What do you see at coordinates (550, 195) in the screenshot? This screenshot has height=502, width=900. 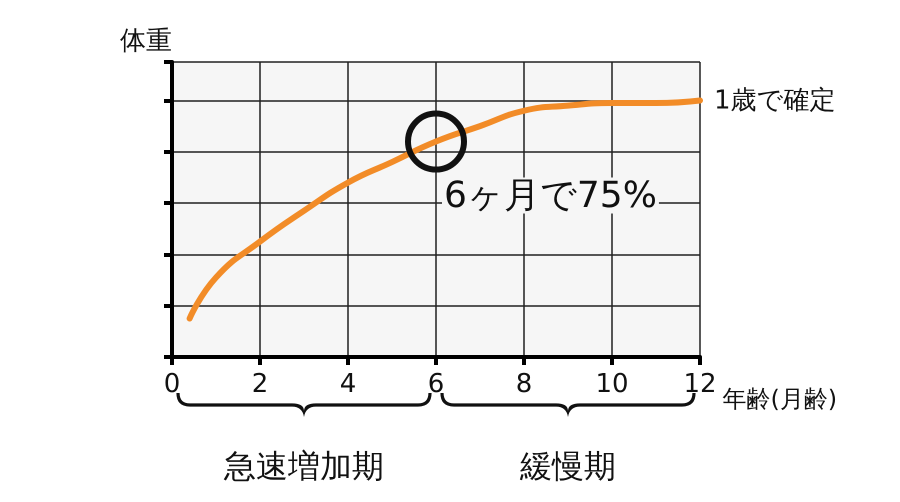 I see `annotation: 6ヶ月で75%` at bounding box center [550, 195].